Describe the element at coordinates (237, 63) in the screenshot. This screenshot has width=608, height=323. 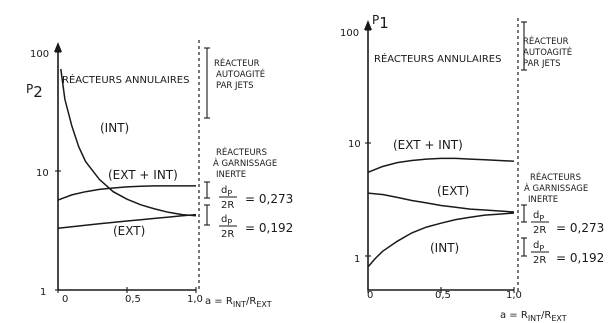
I see `left-annot-reacteur: RÉACTEUR` at that location.